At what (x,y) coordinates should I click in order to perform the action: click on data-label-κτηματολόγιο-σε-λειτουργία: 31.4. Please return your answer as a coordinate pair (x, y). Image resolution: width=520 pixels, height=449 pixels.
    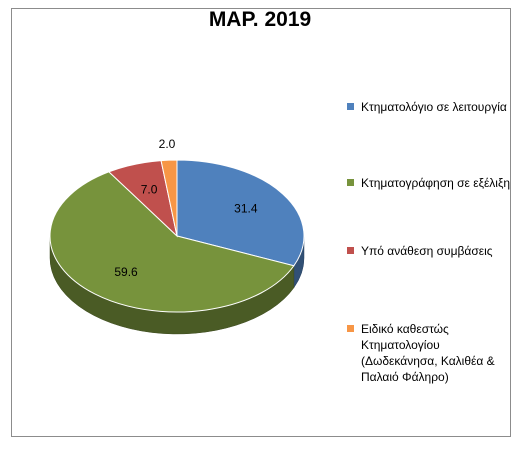
    Looking at the image, I should click on (246, 209).